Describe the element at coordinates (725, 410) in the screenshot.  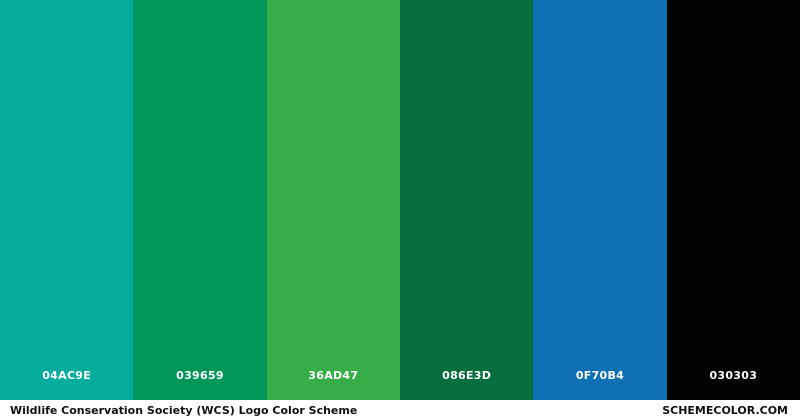
I see `site-name: SCHEMECOLOR.COM` at that location.